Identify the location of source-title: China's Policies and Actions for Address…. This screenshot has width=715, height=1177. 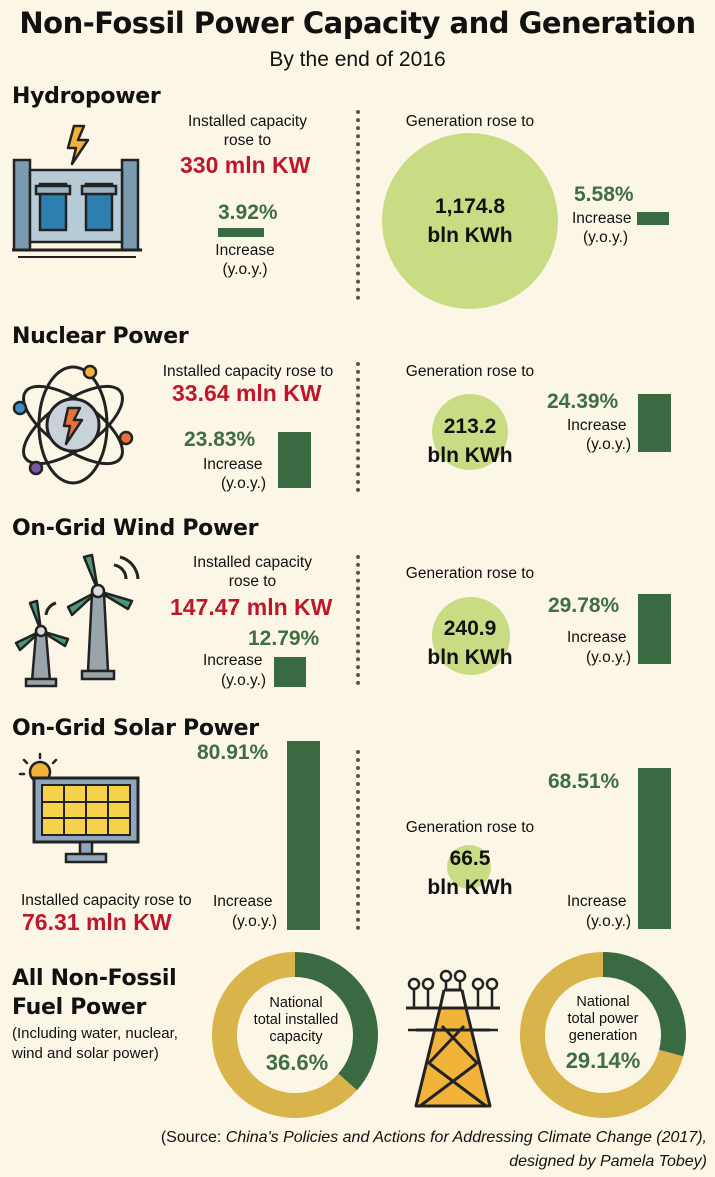
(466, 1137).